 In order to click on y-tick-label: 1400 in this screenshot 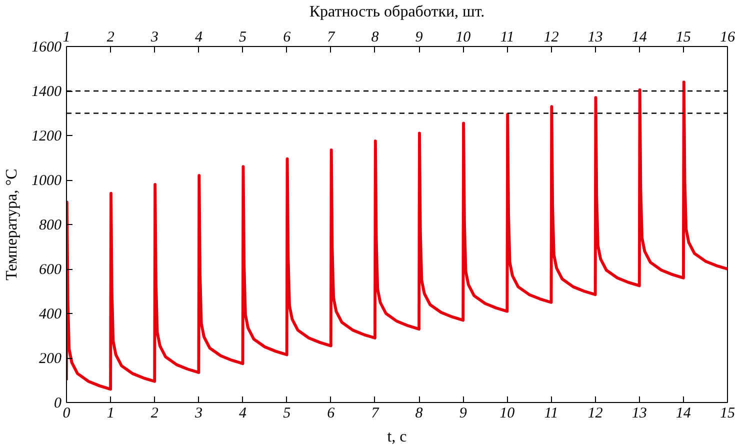, I will do `click(47, 92)`.